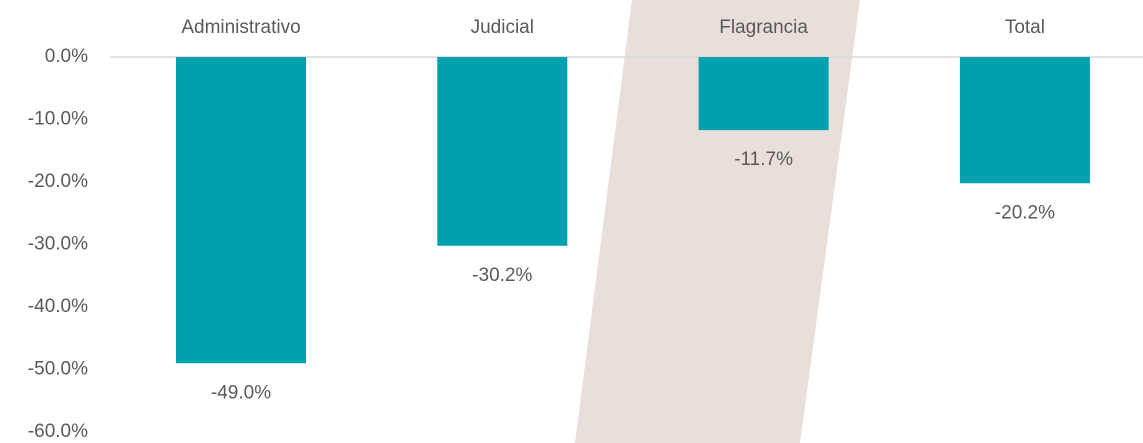 Image resolution: width=1143 pixels, height=443 pixels. I want to click on data-label: -30.2%, so click(502, 275).